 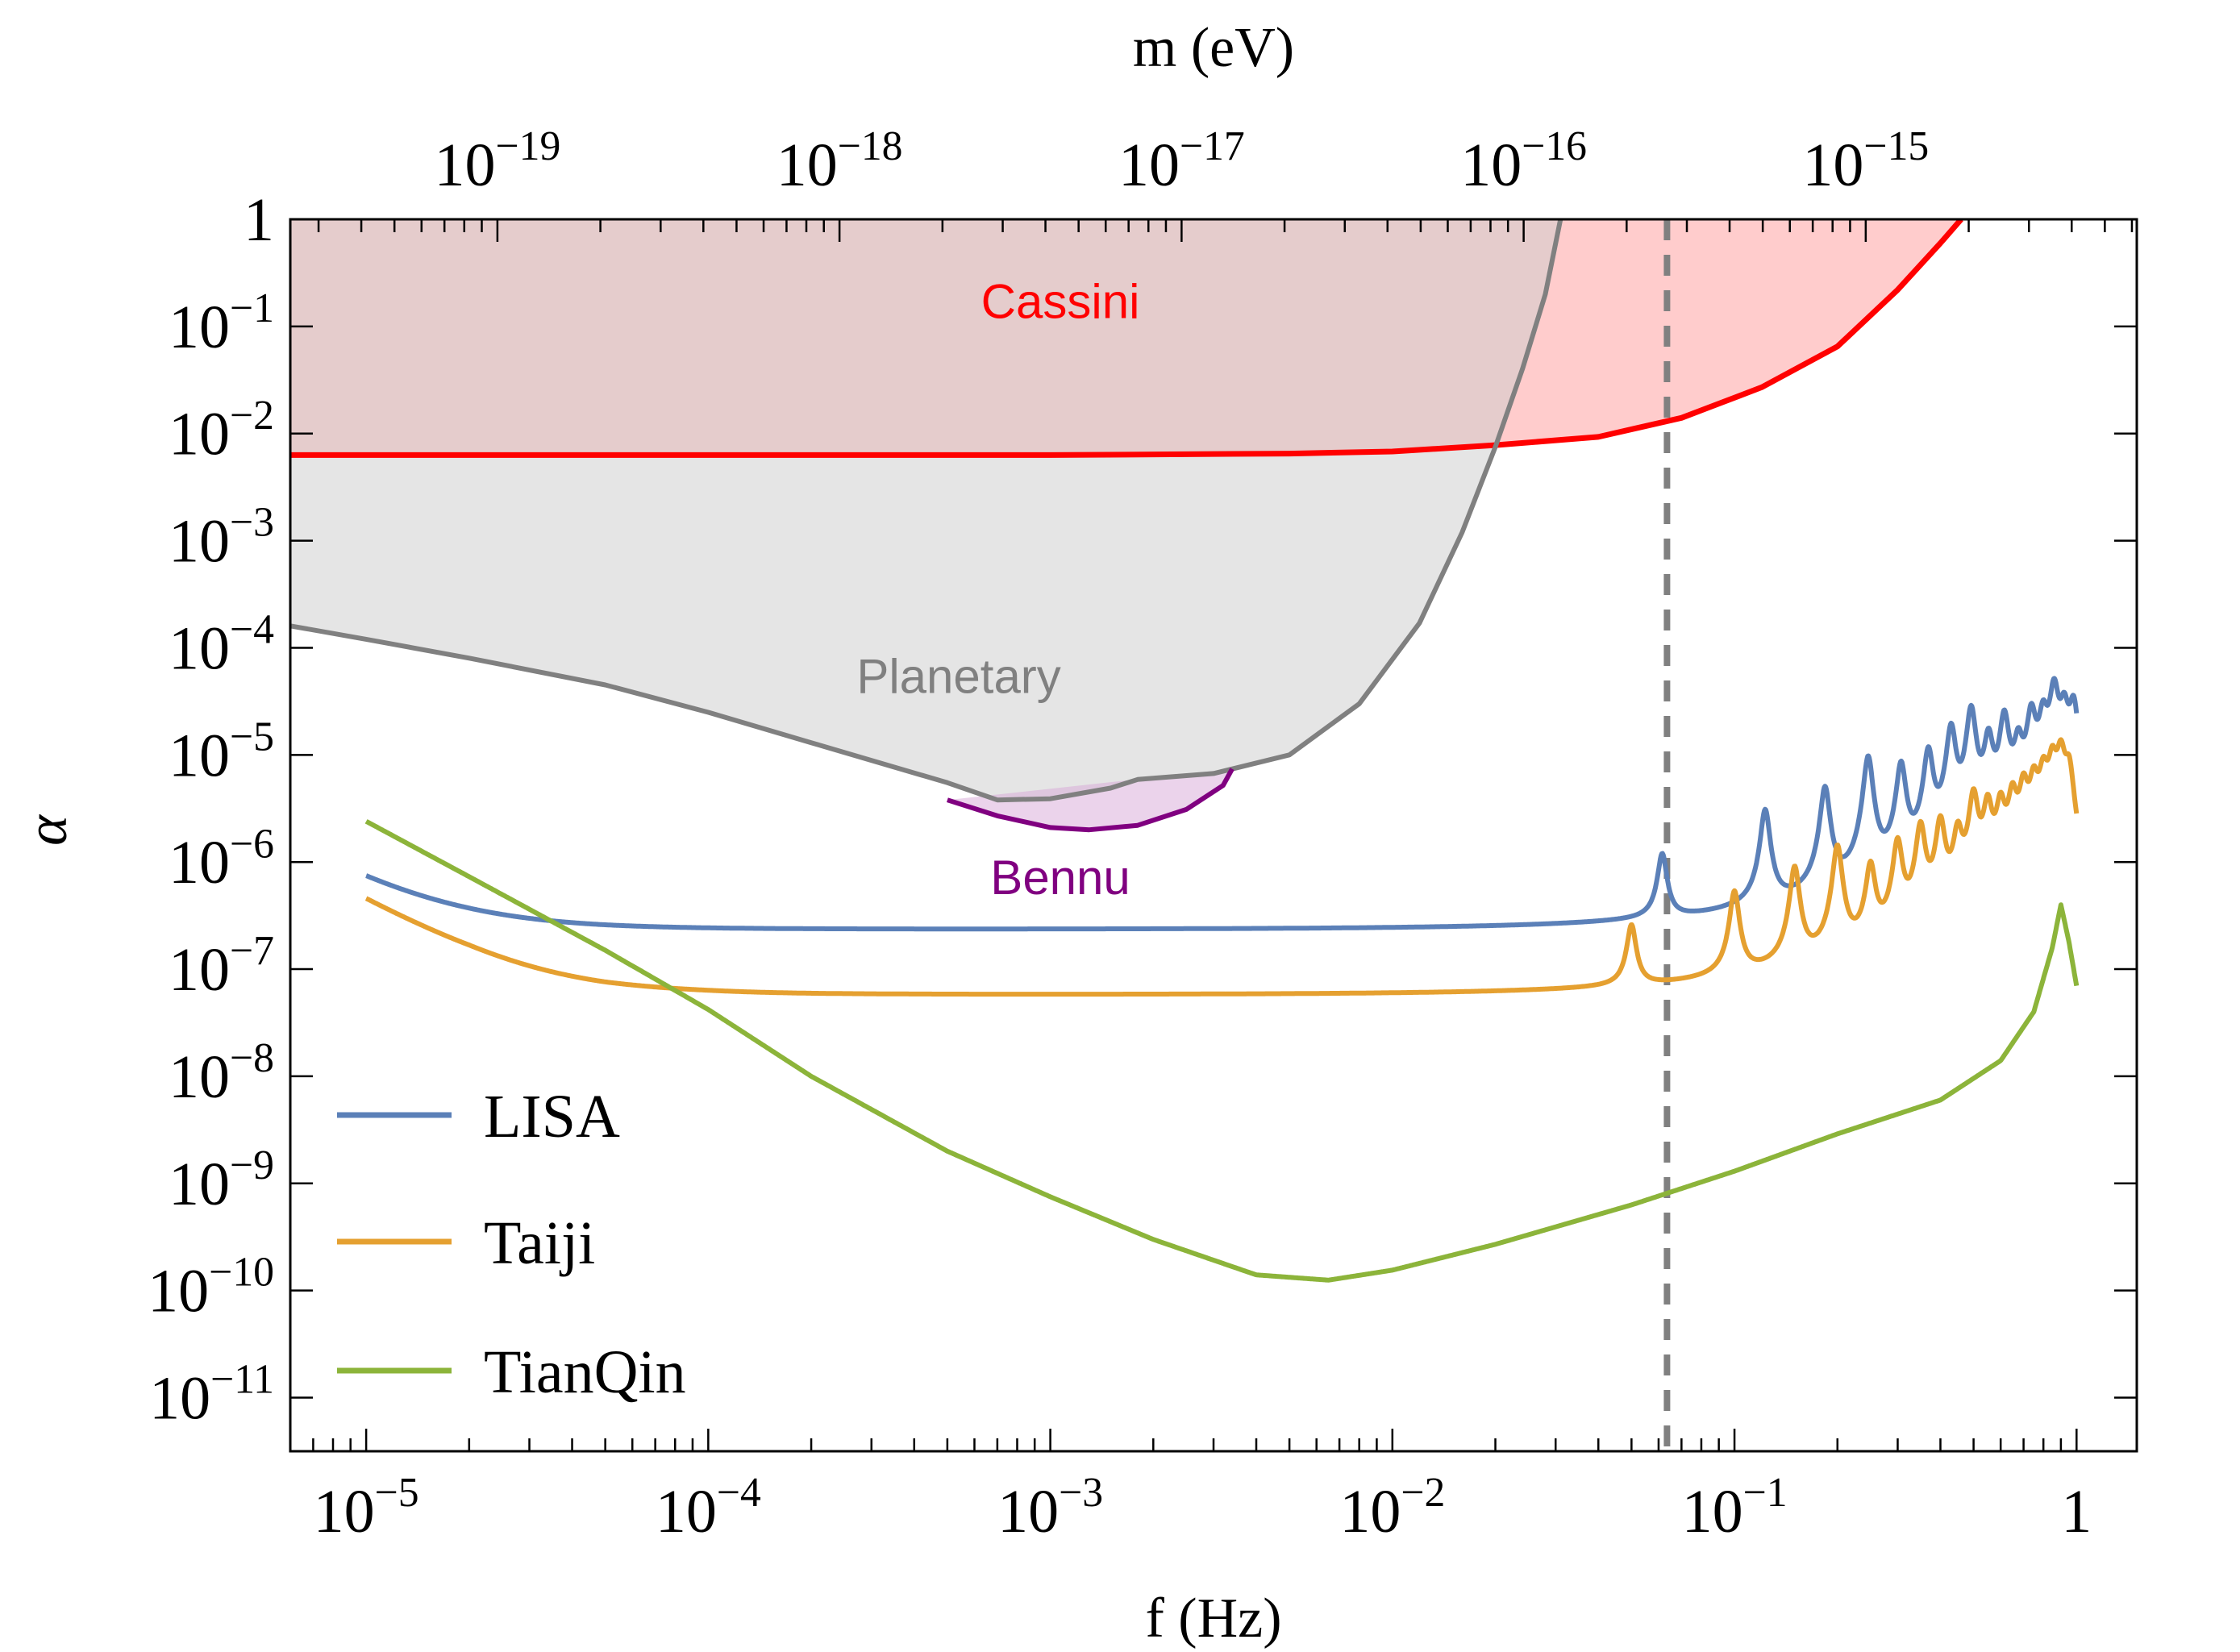 What do you see at coordinates (2076, 1512) in the screenshot?
I see `x-tick-label: 1` at bounding box center [2076, 1512].